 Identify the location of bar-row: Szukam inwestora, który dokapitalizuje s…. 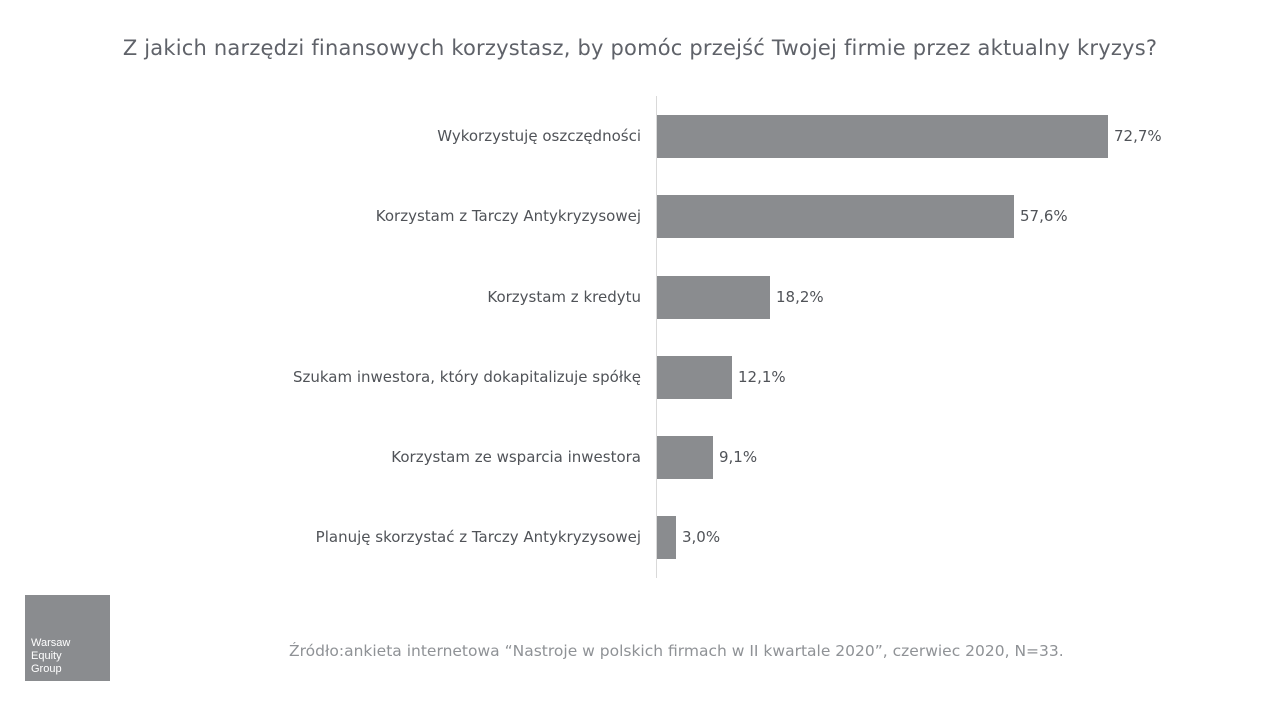
(640, 377).